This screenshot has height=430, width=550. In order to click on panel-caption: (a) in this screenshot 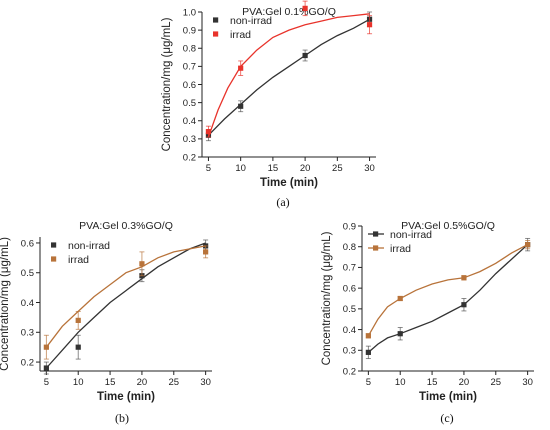, I will do `click(282, 202)`.